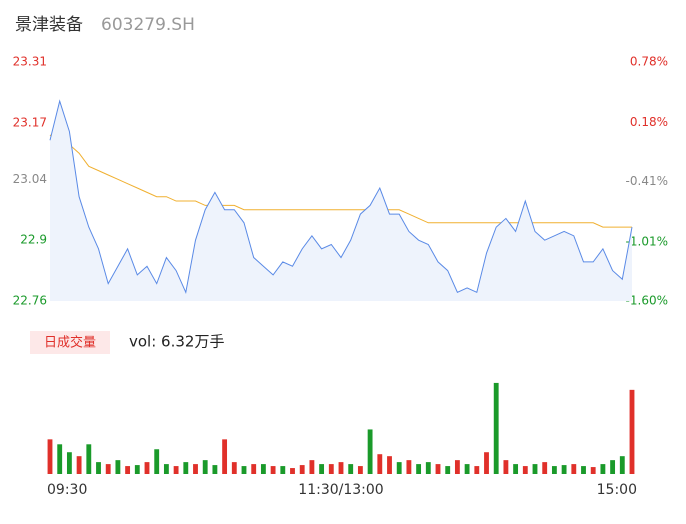 This screenshot has width=686, height=524. I want to click on x-tick-label: 15:00, so click(617, 490).